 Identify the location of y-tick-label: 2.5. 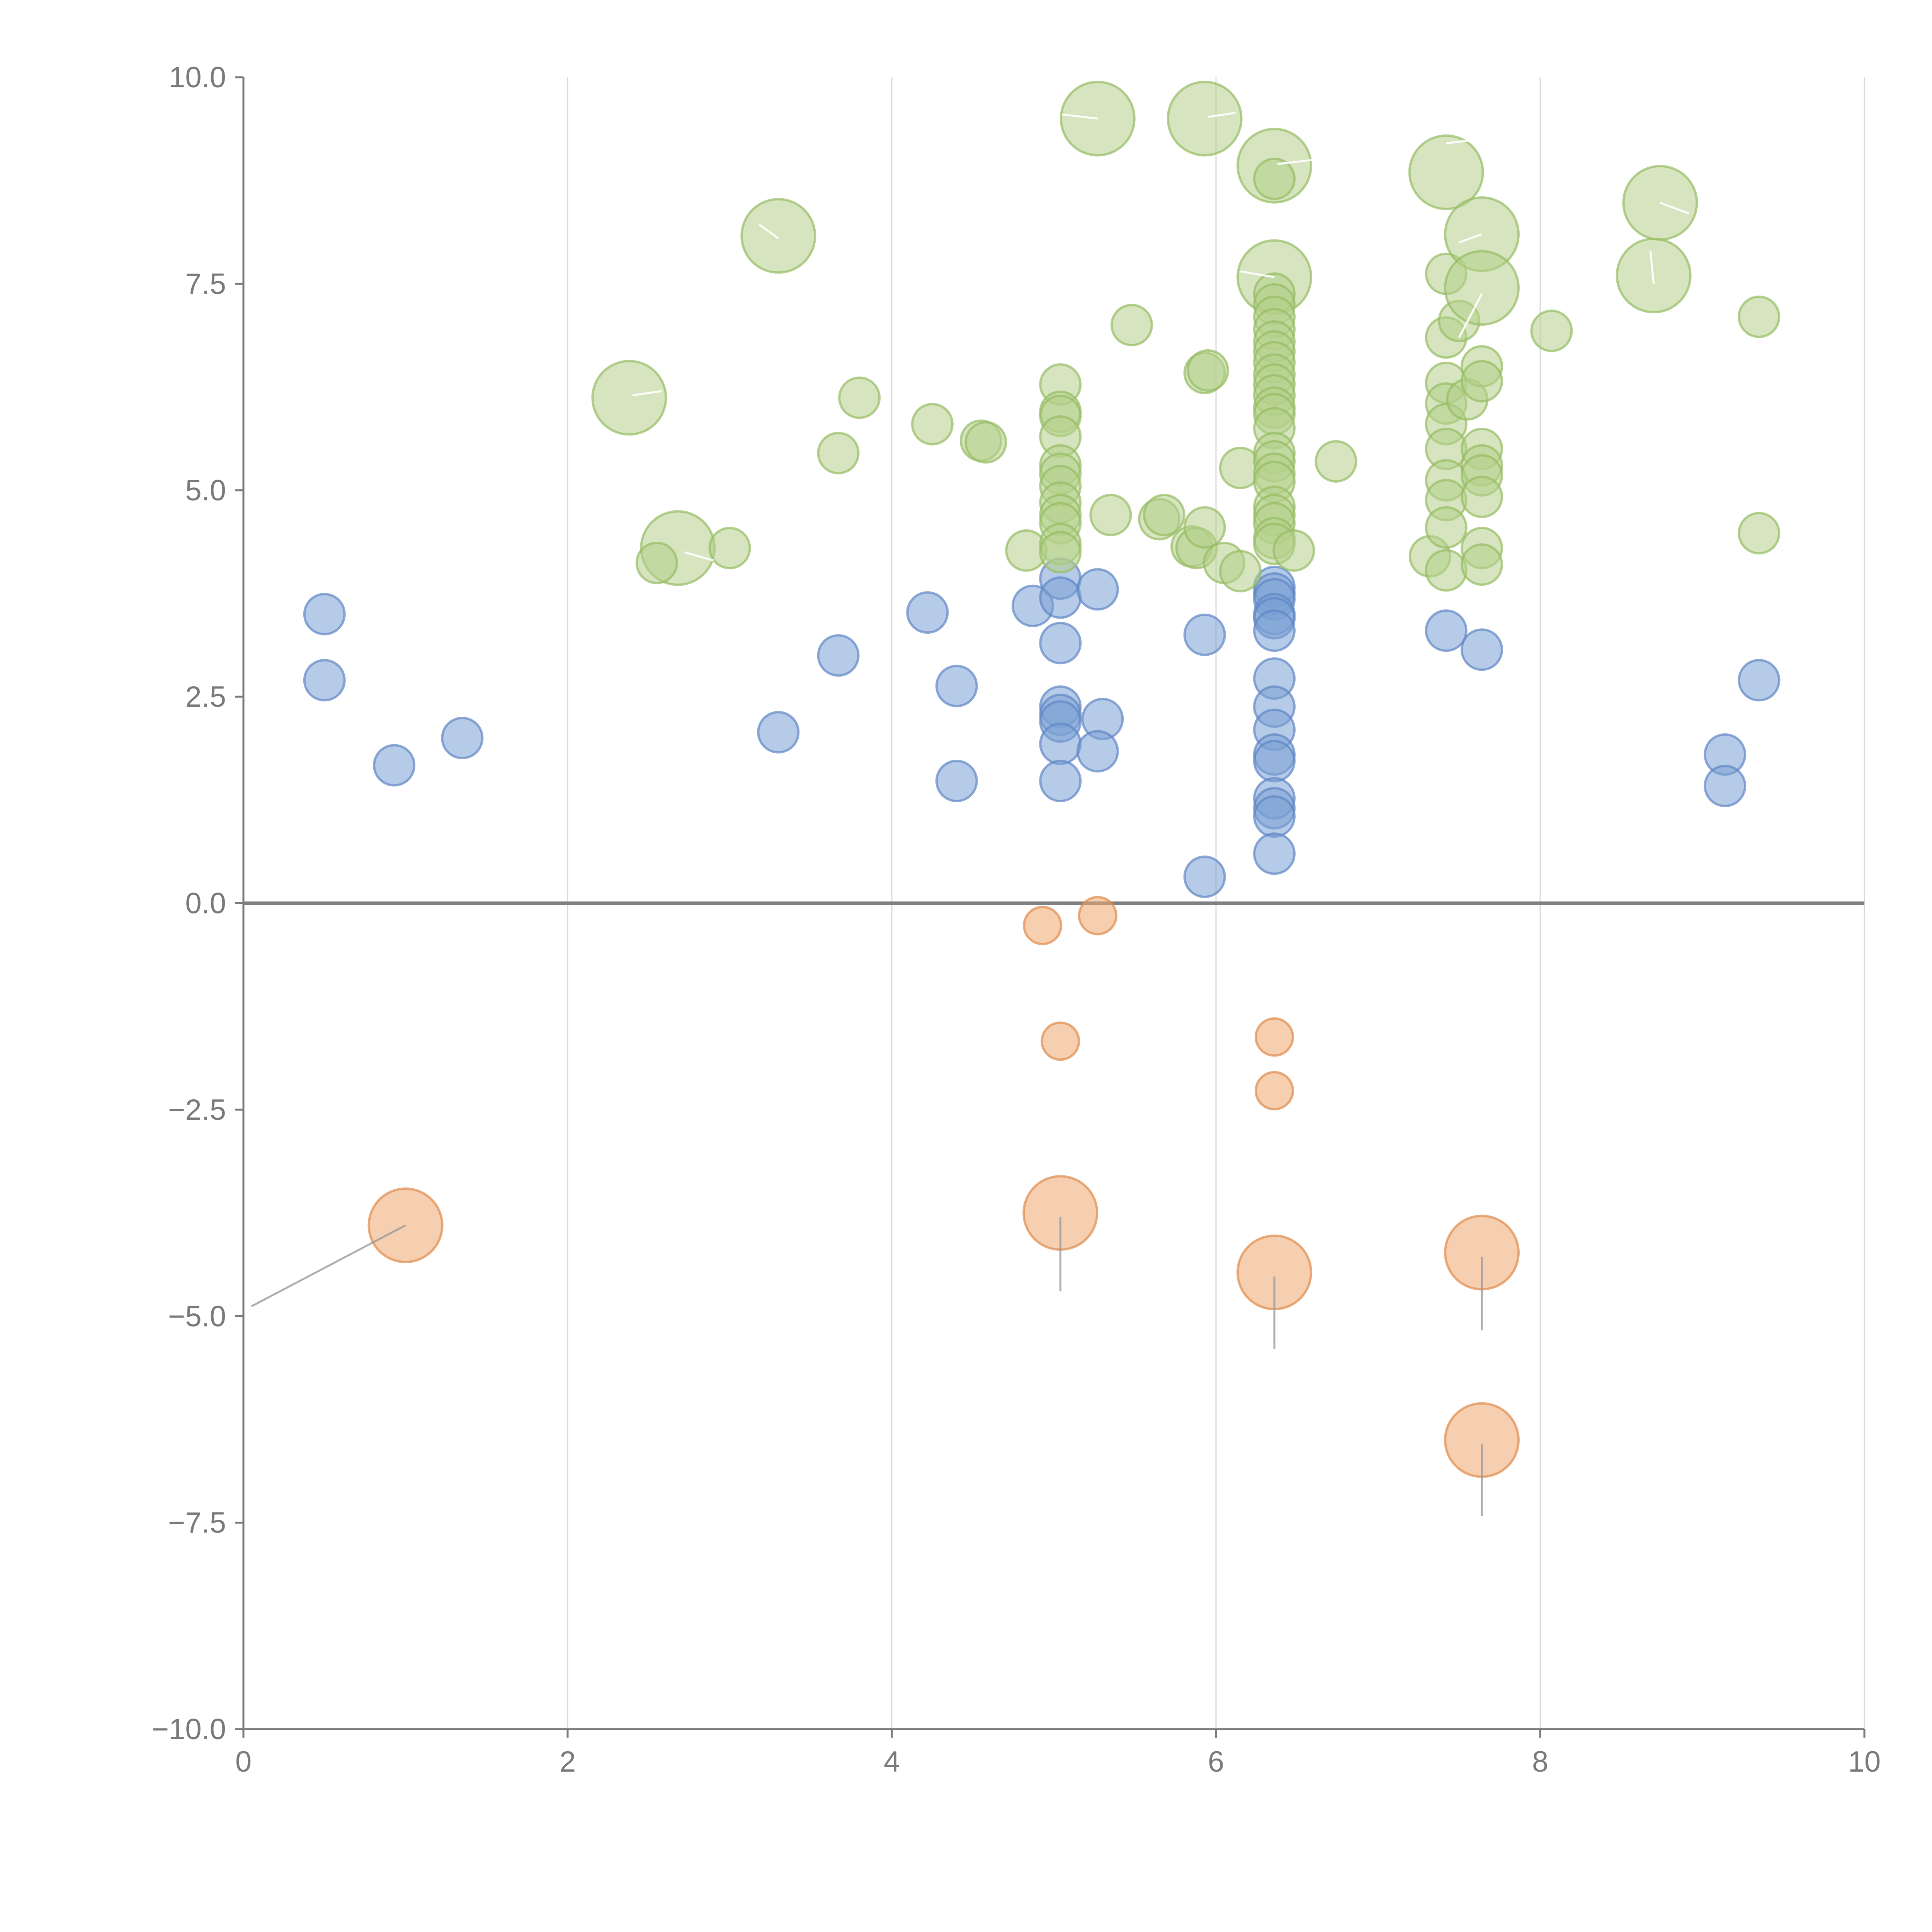
(205, 696).